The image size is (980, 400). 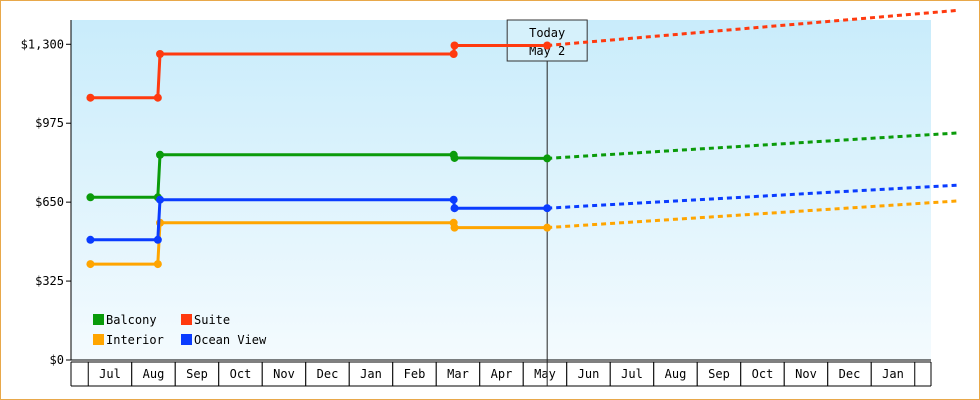 I want to click on series-forecast-balcony, so click(x=753, y=145).